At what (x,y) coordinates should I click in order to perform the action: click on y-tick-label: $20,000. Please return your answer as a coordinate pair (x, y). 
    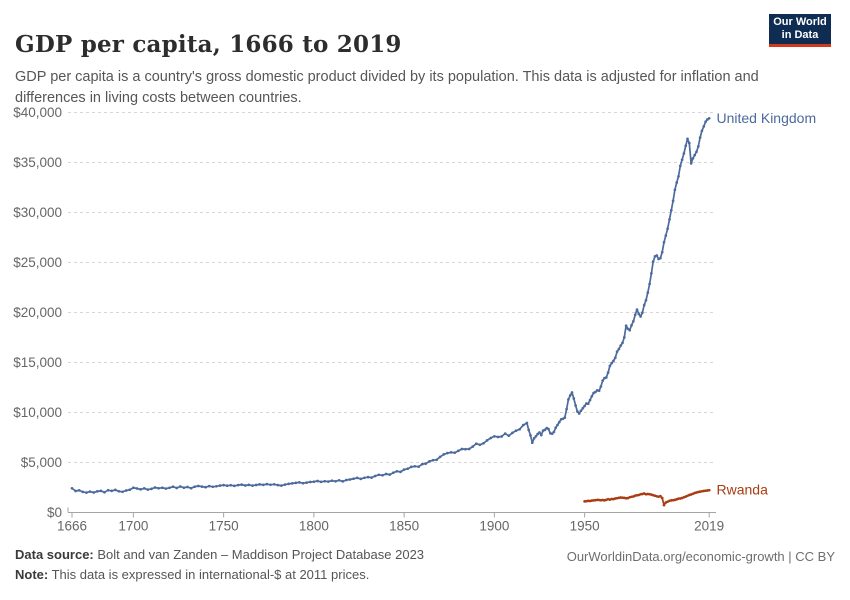
    Looking at the image, I should click on (37, 312).